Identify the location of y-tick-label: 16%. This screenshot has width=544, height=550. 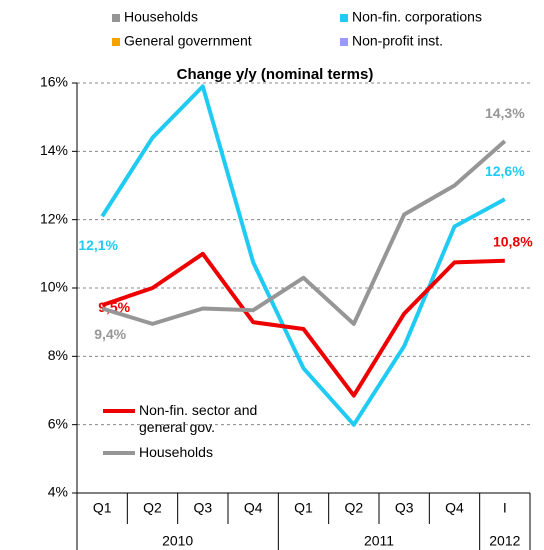
(54, 82).